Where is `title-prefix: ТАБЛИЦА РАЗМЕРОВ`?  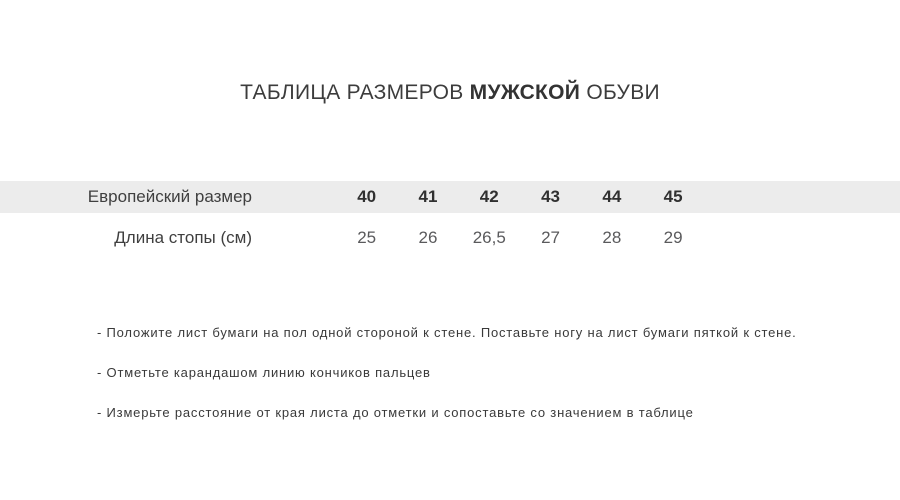
title-prefix: ТАБЛИЦА РАЗМЕРОВ is located at coordinates (352, 92).